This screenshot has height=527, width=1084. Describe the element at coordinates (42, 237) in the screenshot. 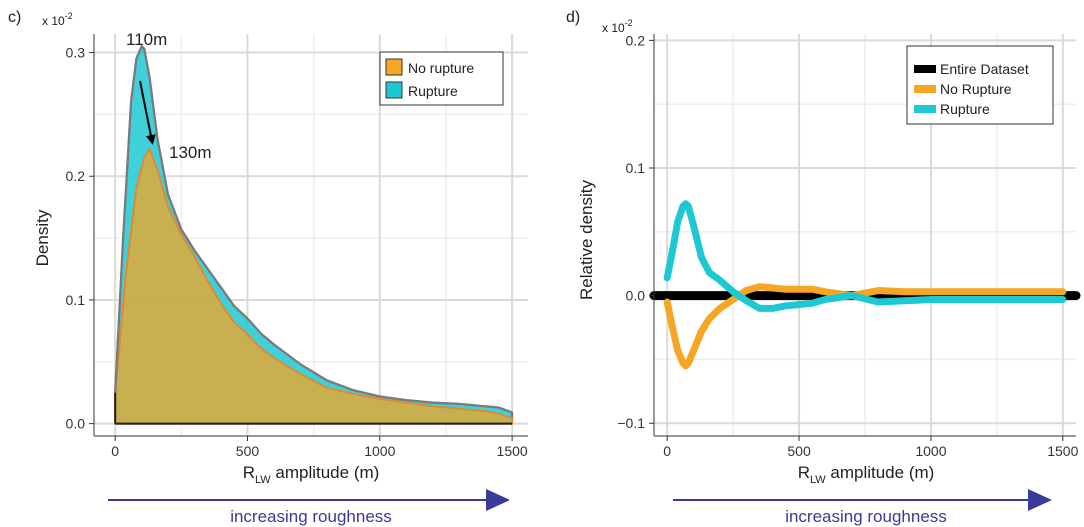

I see `panel-c-y-axis-label: Density` at that location.